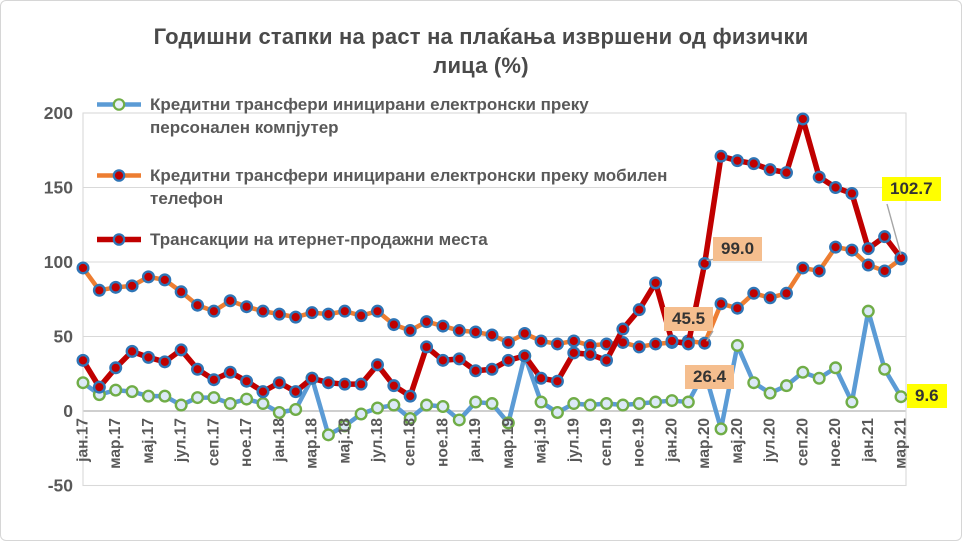 This screenshot has width=962, height=541. Describe the element at coordinates (802, 442) in the screenshot. I see `svg-text: сеп.20` at that location.